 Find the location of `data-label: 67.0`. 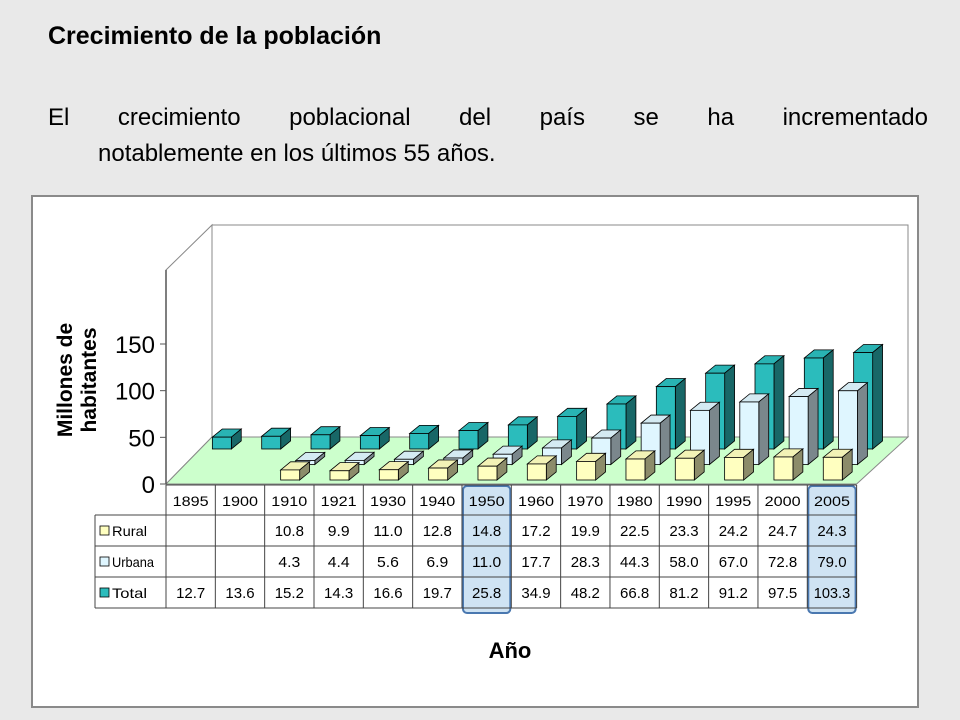

data-label: 67.0 is located at coordinates (733, 562).